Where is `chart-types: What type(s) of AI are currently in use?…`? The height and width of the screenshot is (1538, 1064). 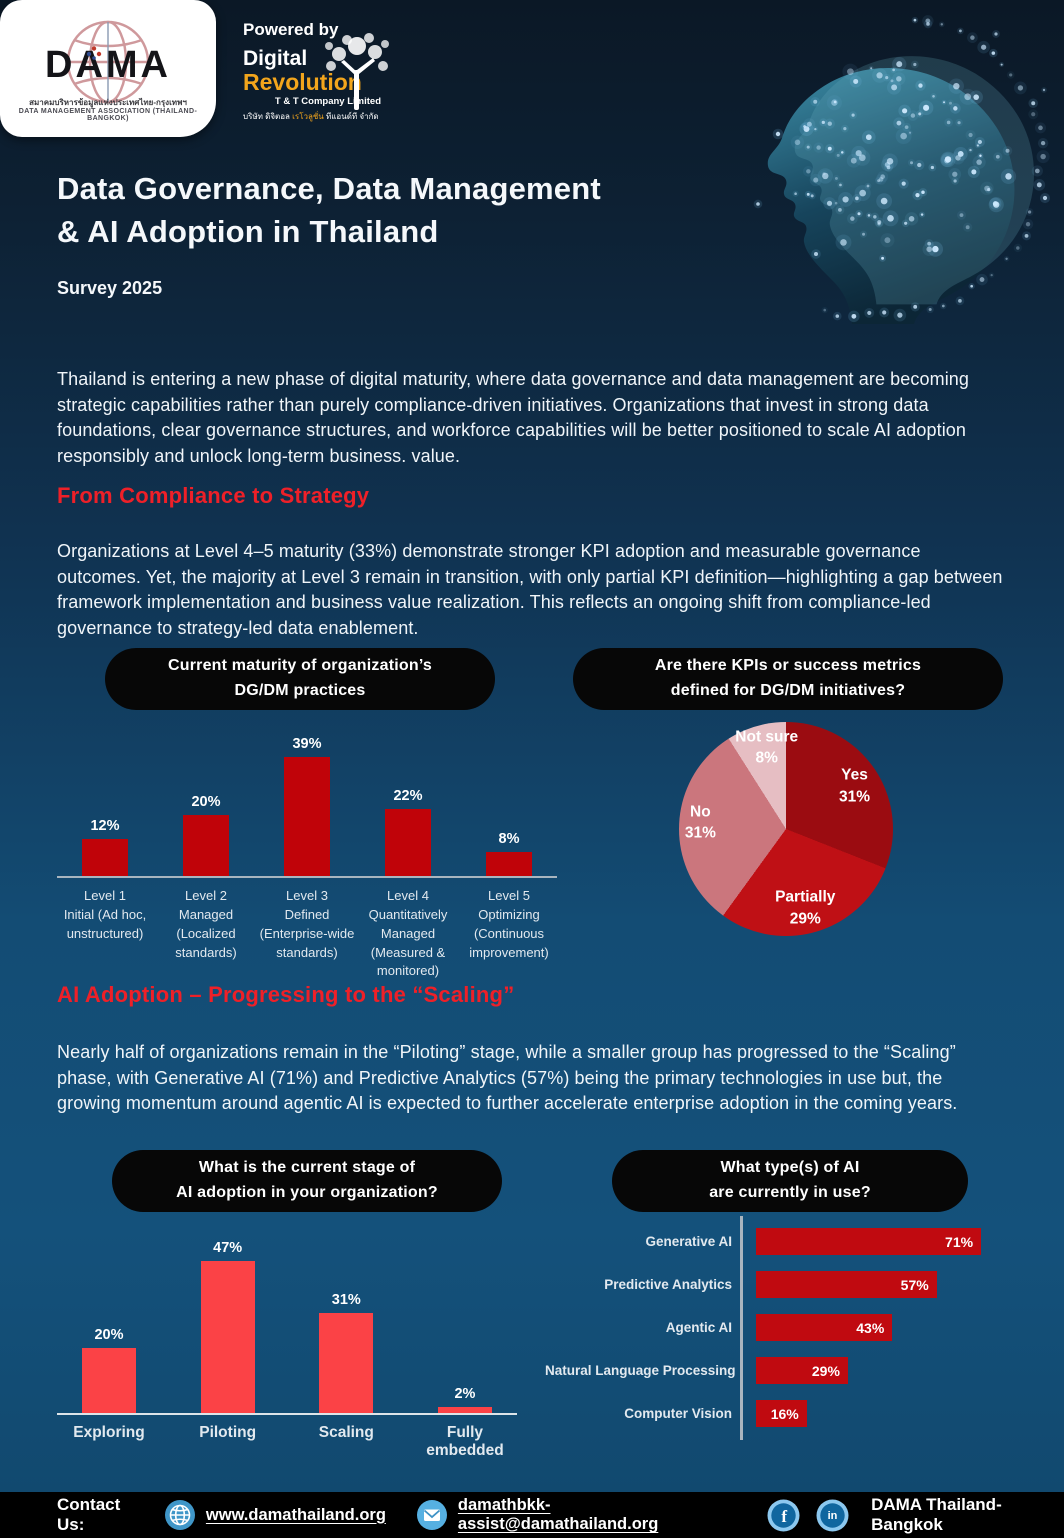 chart-types: What type(s) of AI are currently in use?… is located at coordinates (782, 1315).